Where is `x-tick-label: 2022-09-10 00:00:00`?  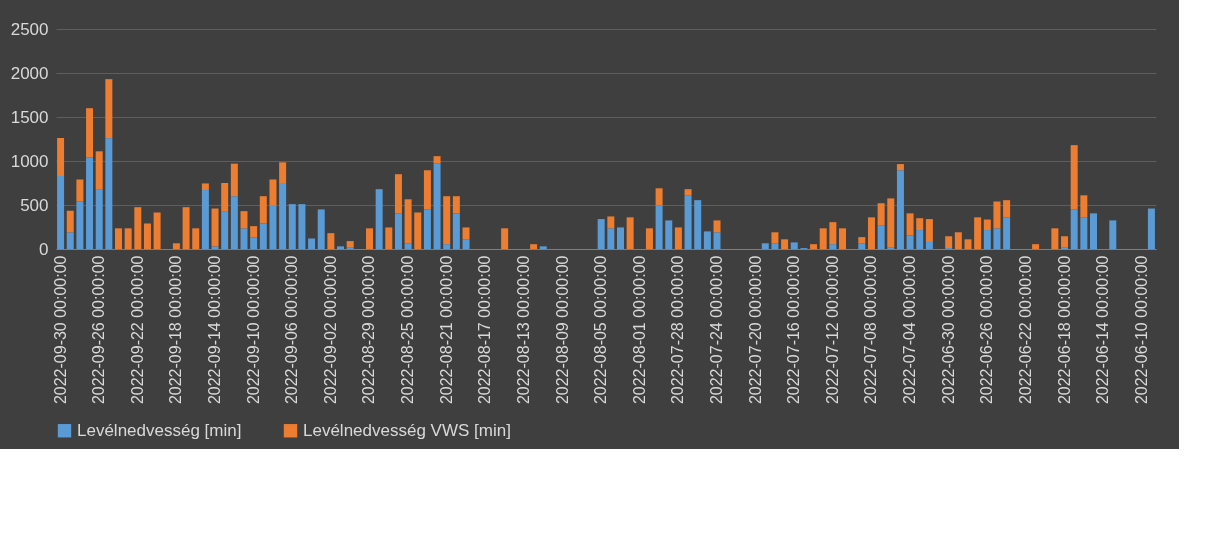
x-tick-label: 2022-09-10 00:00:00 is located at coordinates (253, 330).